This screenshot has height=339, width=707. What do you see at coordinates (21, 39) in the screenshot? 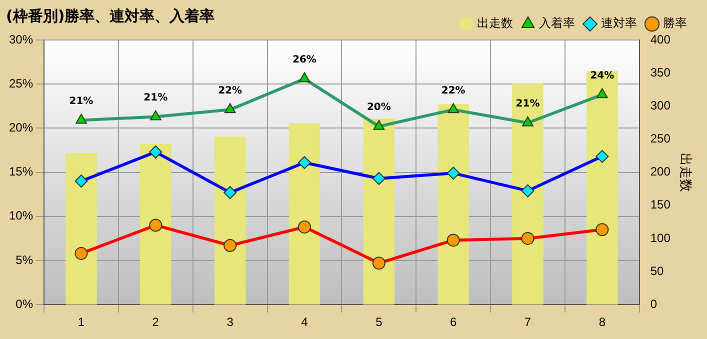
I see `y-tick-label: 30%` at bounding box center [21, 39].